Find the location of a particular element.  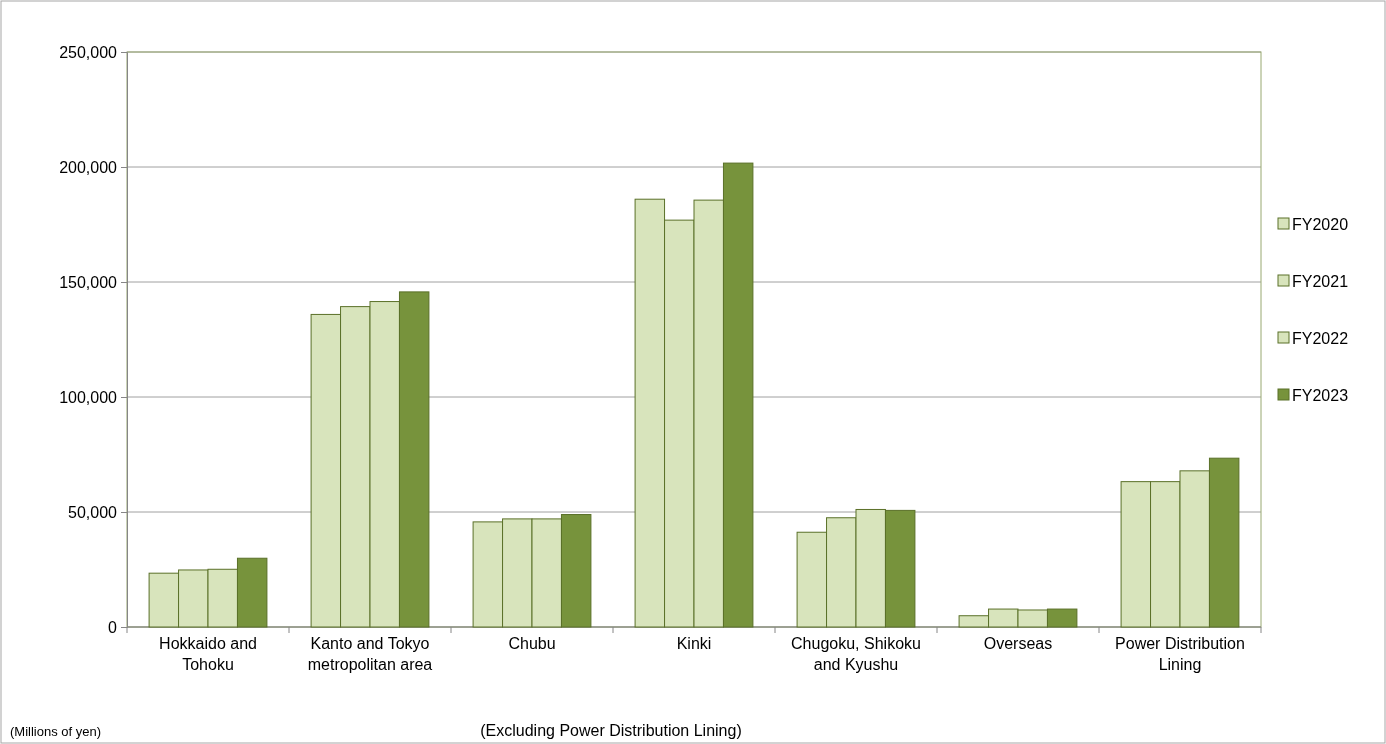

x-tick-label: Overseas is located at coordinates (1018, 643).